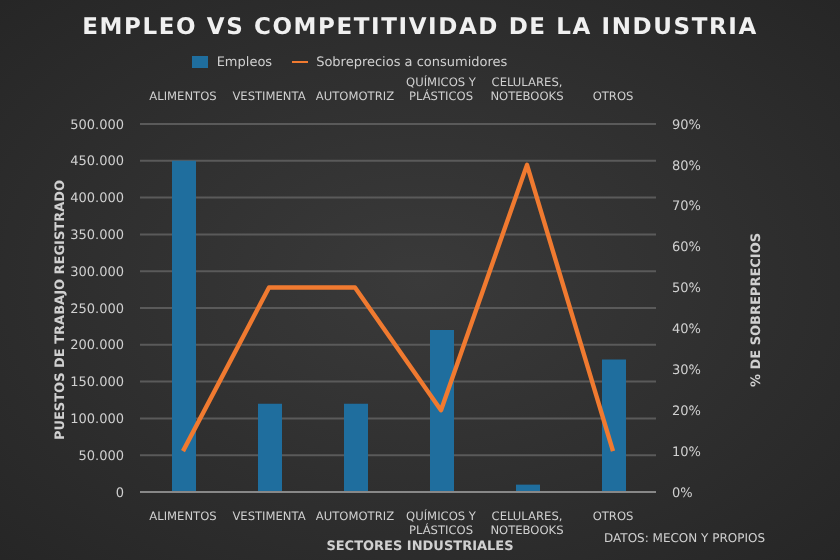  I want to click on chart-title: EMPLEO VS COMPETITIVIDAD DE LA INDUSTRIA, so click(420, 26).